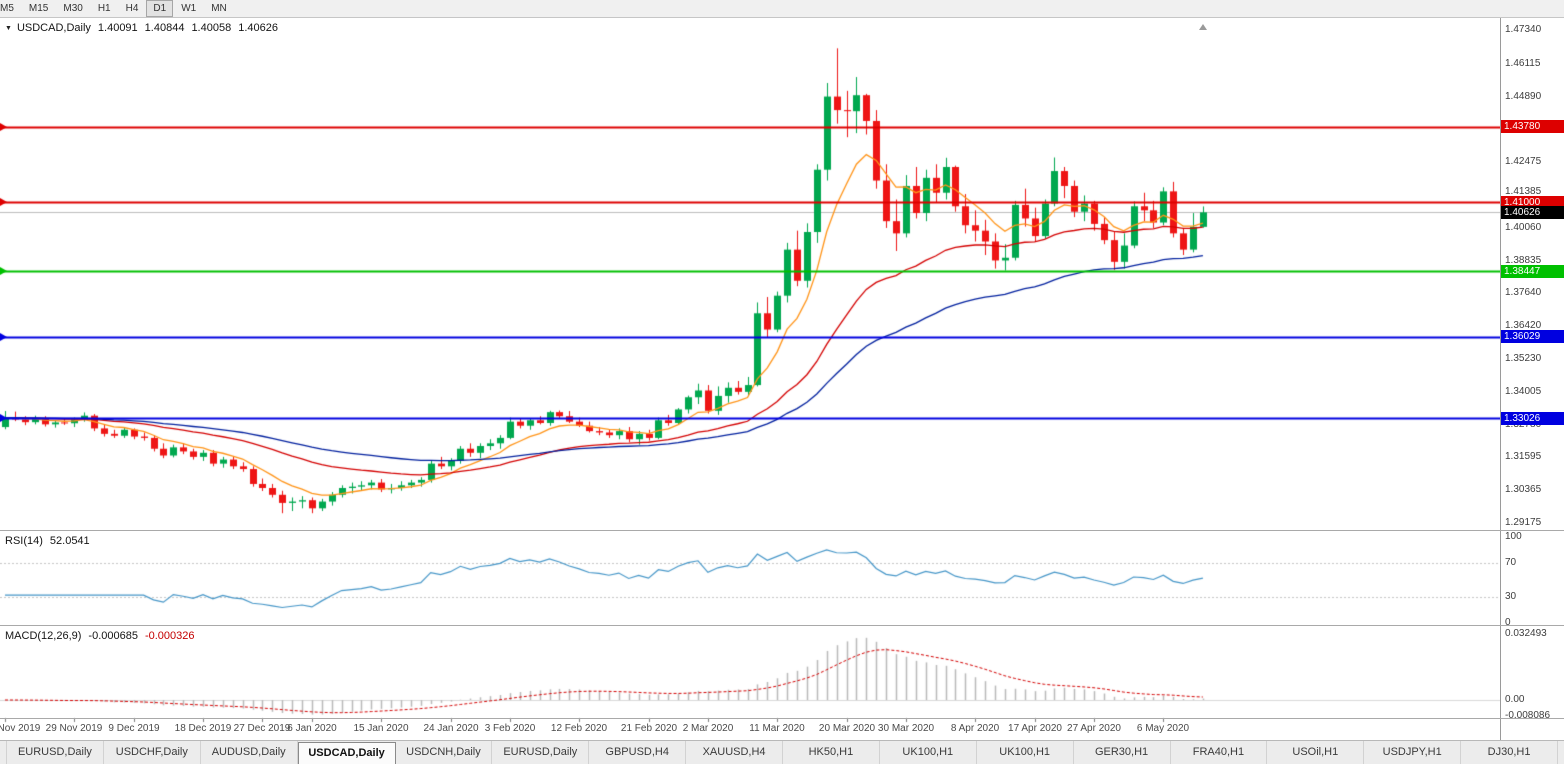 This screenshot has height=764, width=1564. I want to click on macd-title: MACD(12,26,9), so click(43, 636).